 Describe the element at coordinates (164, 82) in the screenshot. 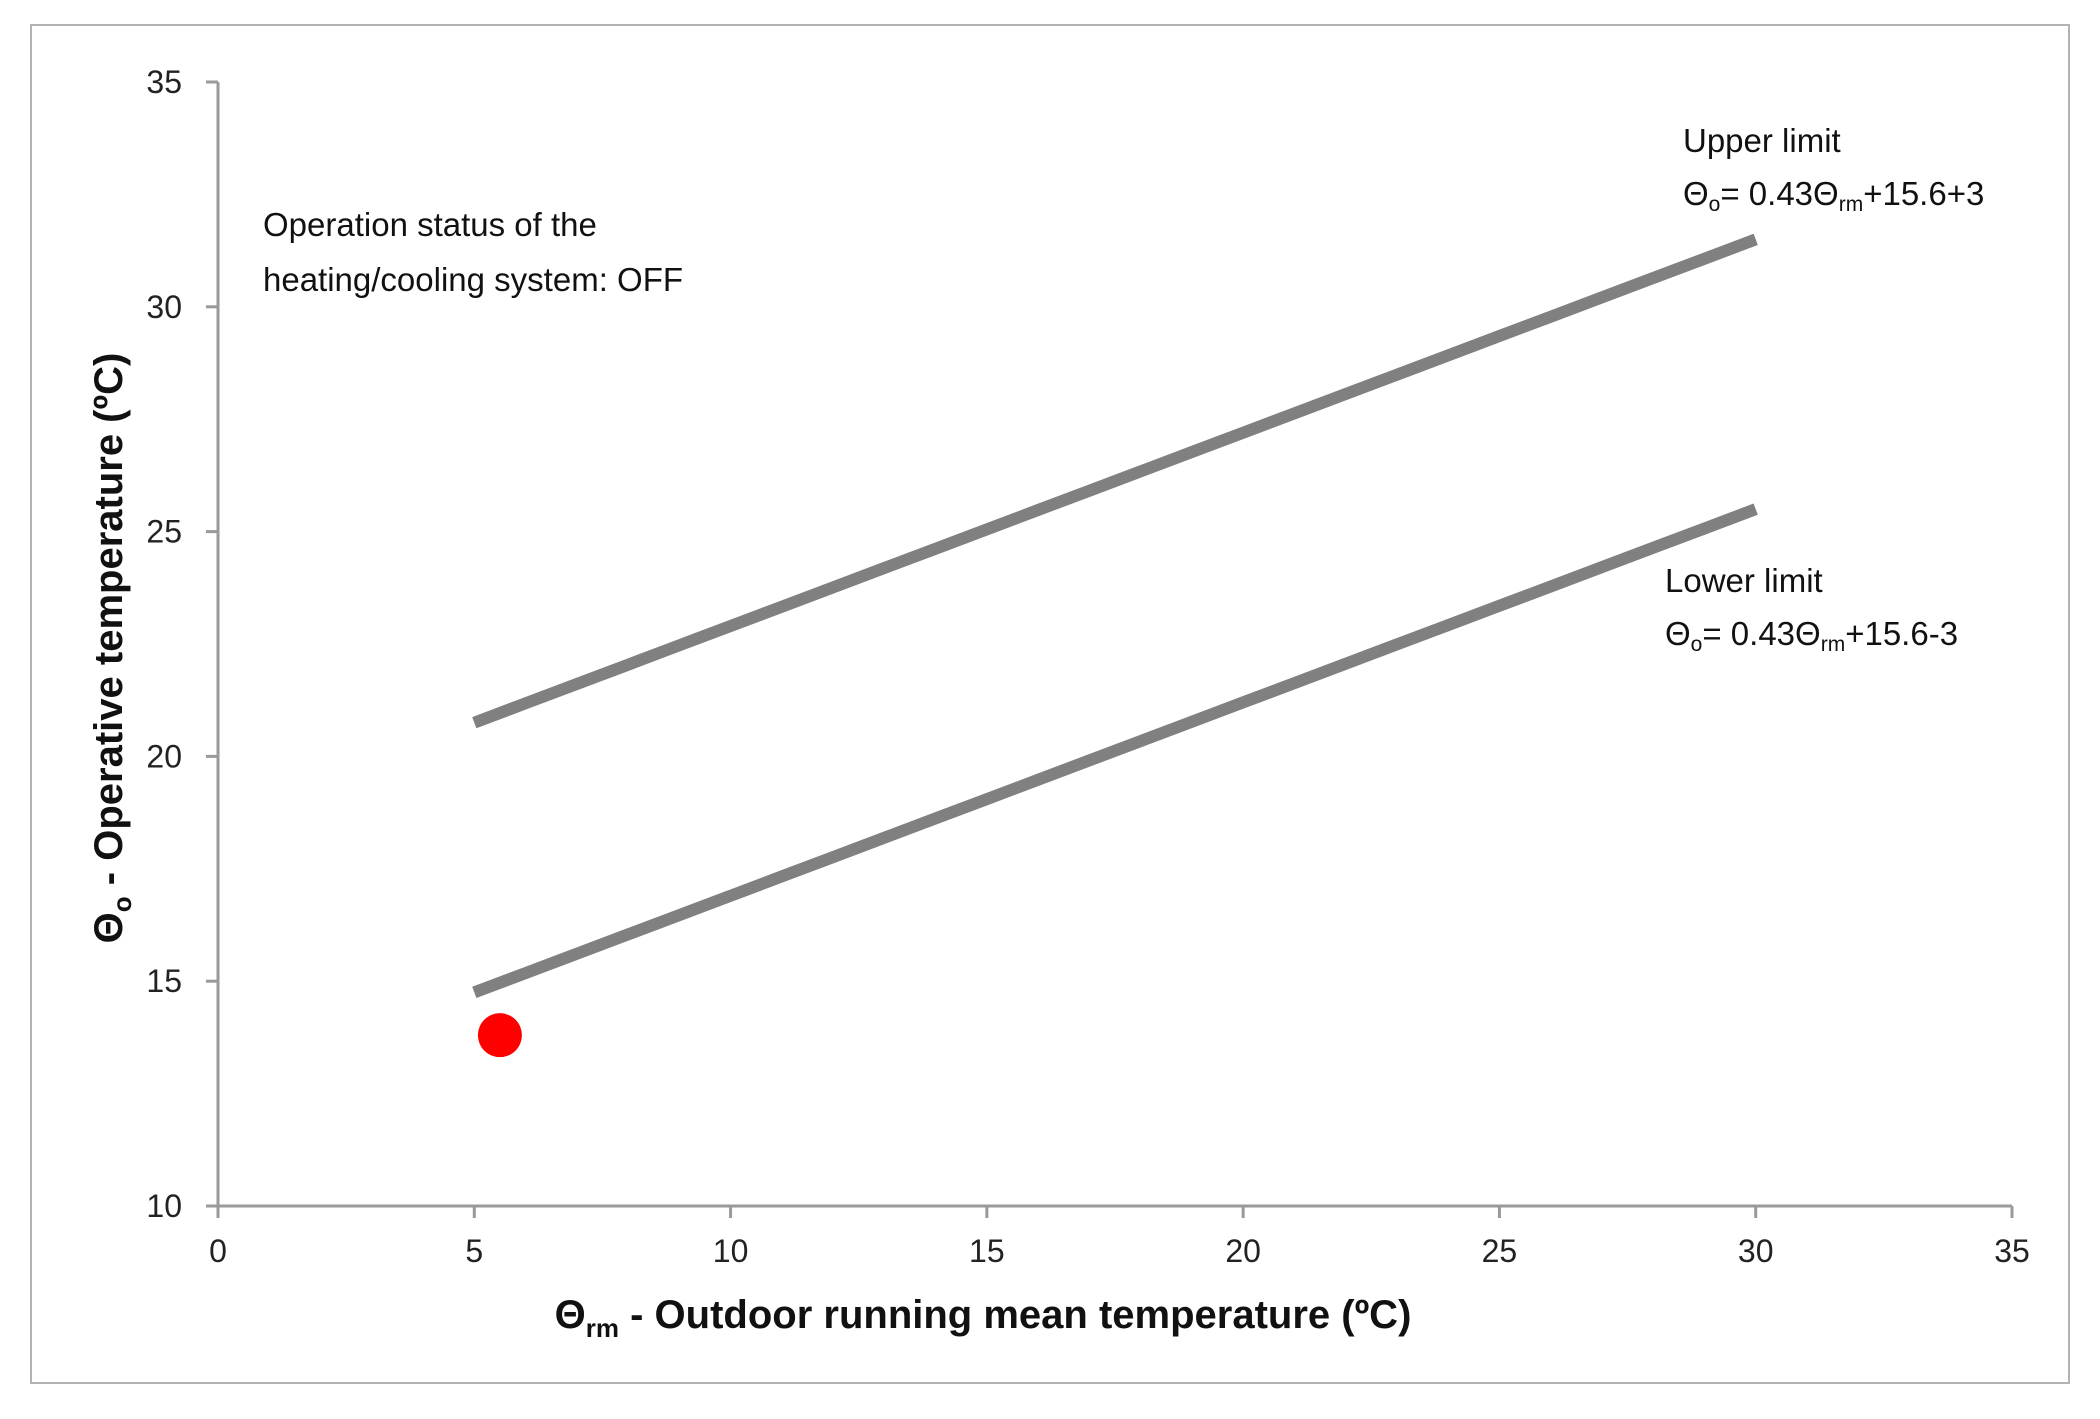

I see `y-tick-label: 35` at that location.